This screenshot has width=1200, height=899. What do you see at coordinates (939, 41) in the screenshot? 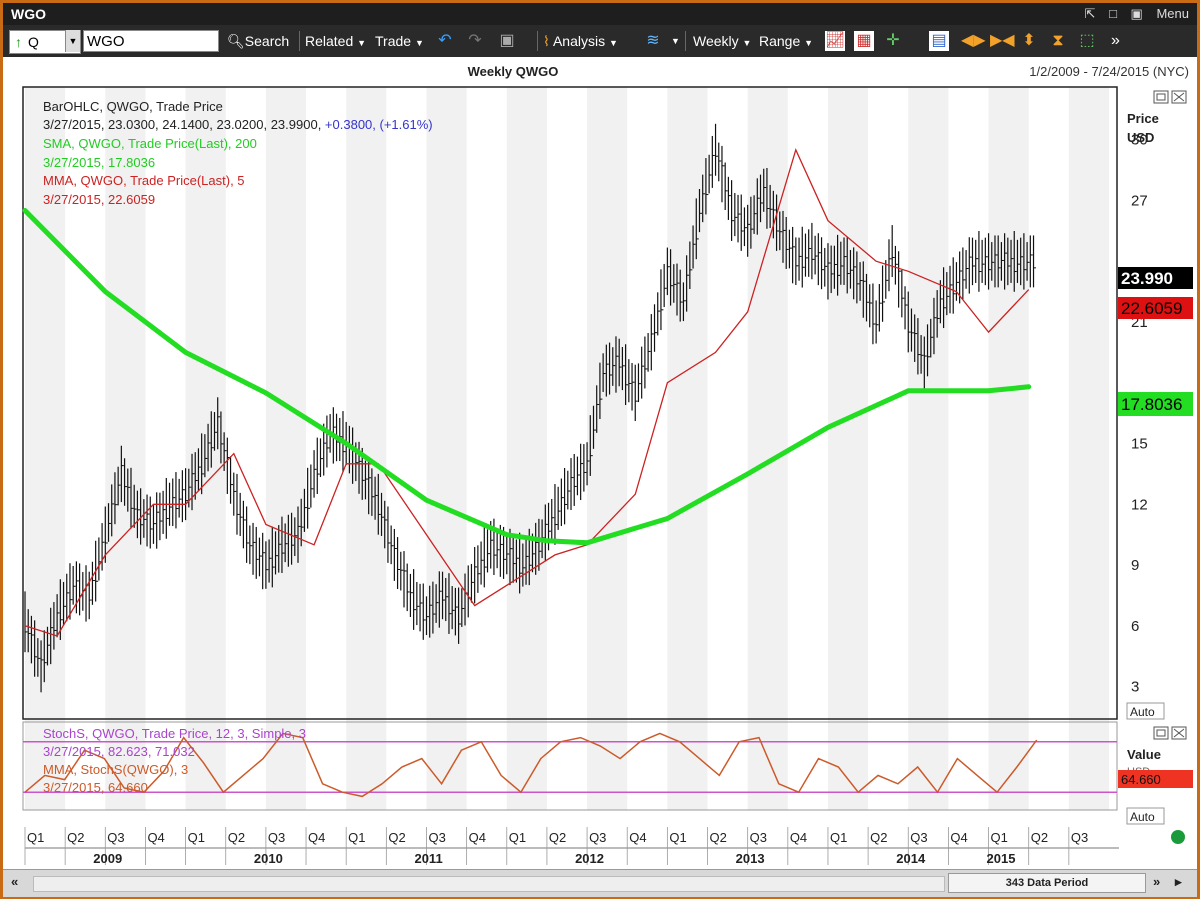
I see `layout-icon: ▤` at bounding box center [939, 41].